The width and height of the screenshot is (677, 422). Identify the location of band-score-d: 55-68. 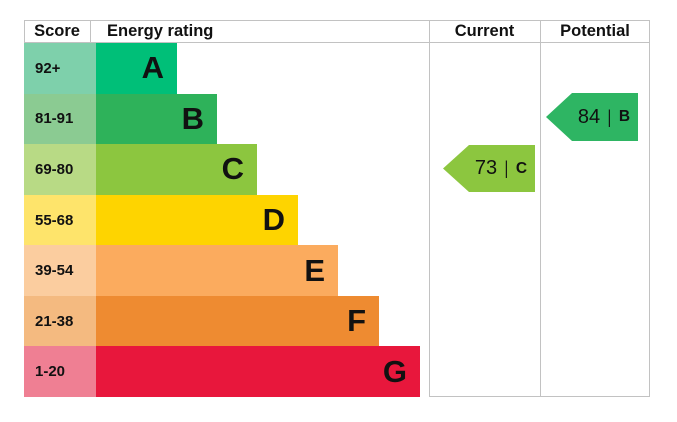
(60, 220).